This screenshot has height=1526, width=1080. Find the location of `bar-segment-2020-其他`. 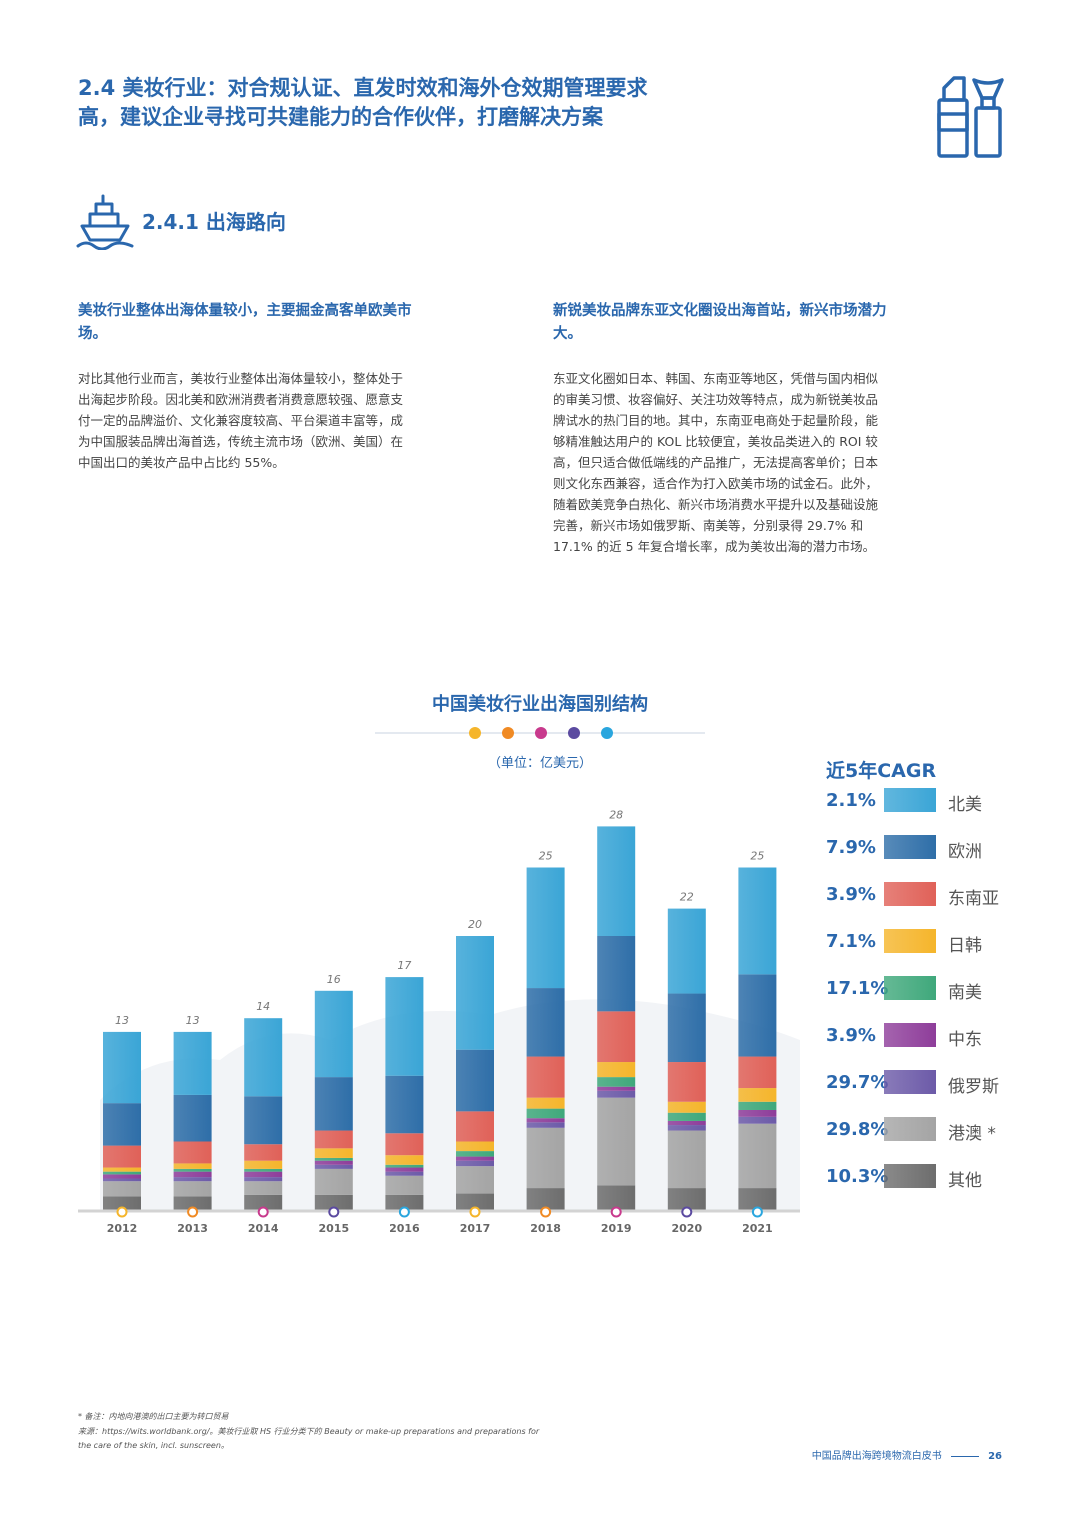

bar-segment-2020-其他 is located at coordinates (686, 1199).